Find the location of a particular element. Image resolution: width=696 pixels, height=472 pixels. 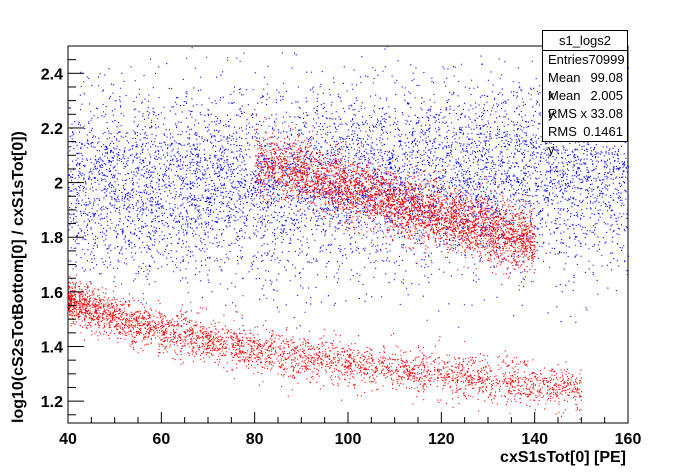

stats-title: s1_logs2 is located at coordinates (585, 41).